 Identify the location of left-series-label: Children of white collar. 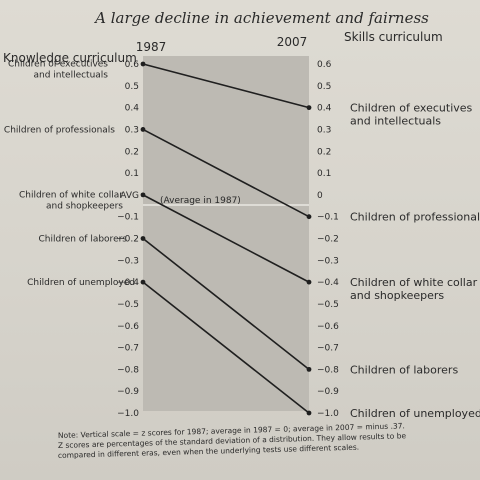
(71, 195).